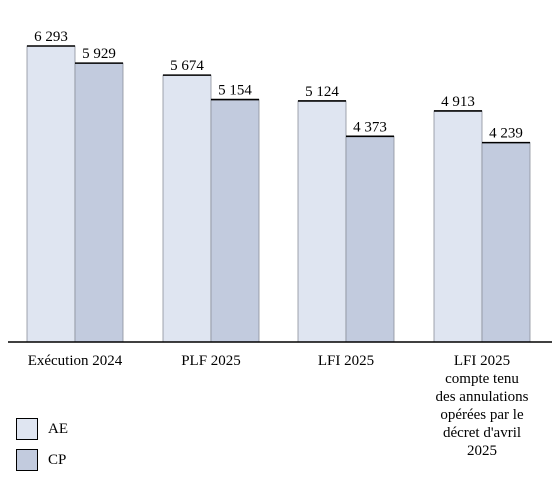 This screenshot has height=497, width=560. I want to click on x-tick-label-0: Exécution 2024, so click(75, 361).